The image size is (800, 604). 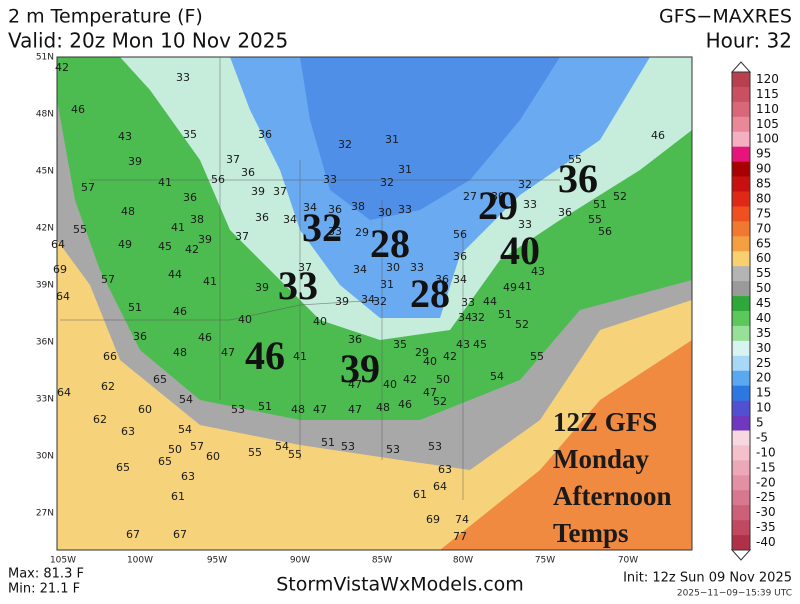 What do you see at coordinates (45, 286) in the screenshot?
I see `latitude-label: 39N` at bounding box center [45, 286].